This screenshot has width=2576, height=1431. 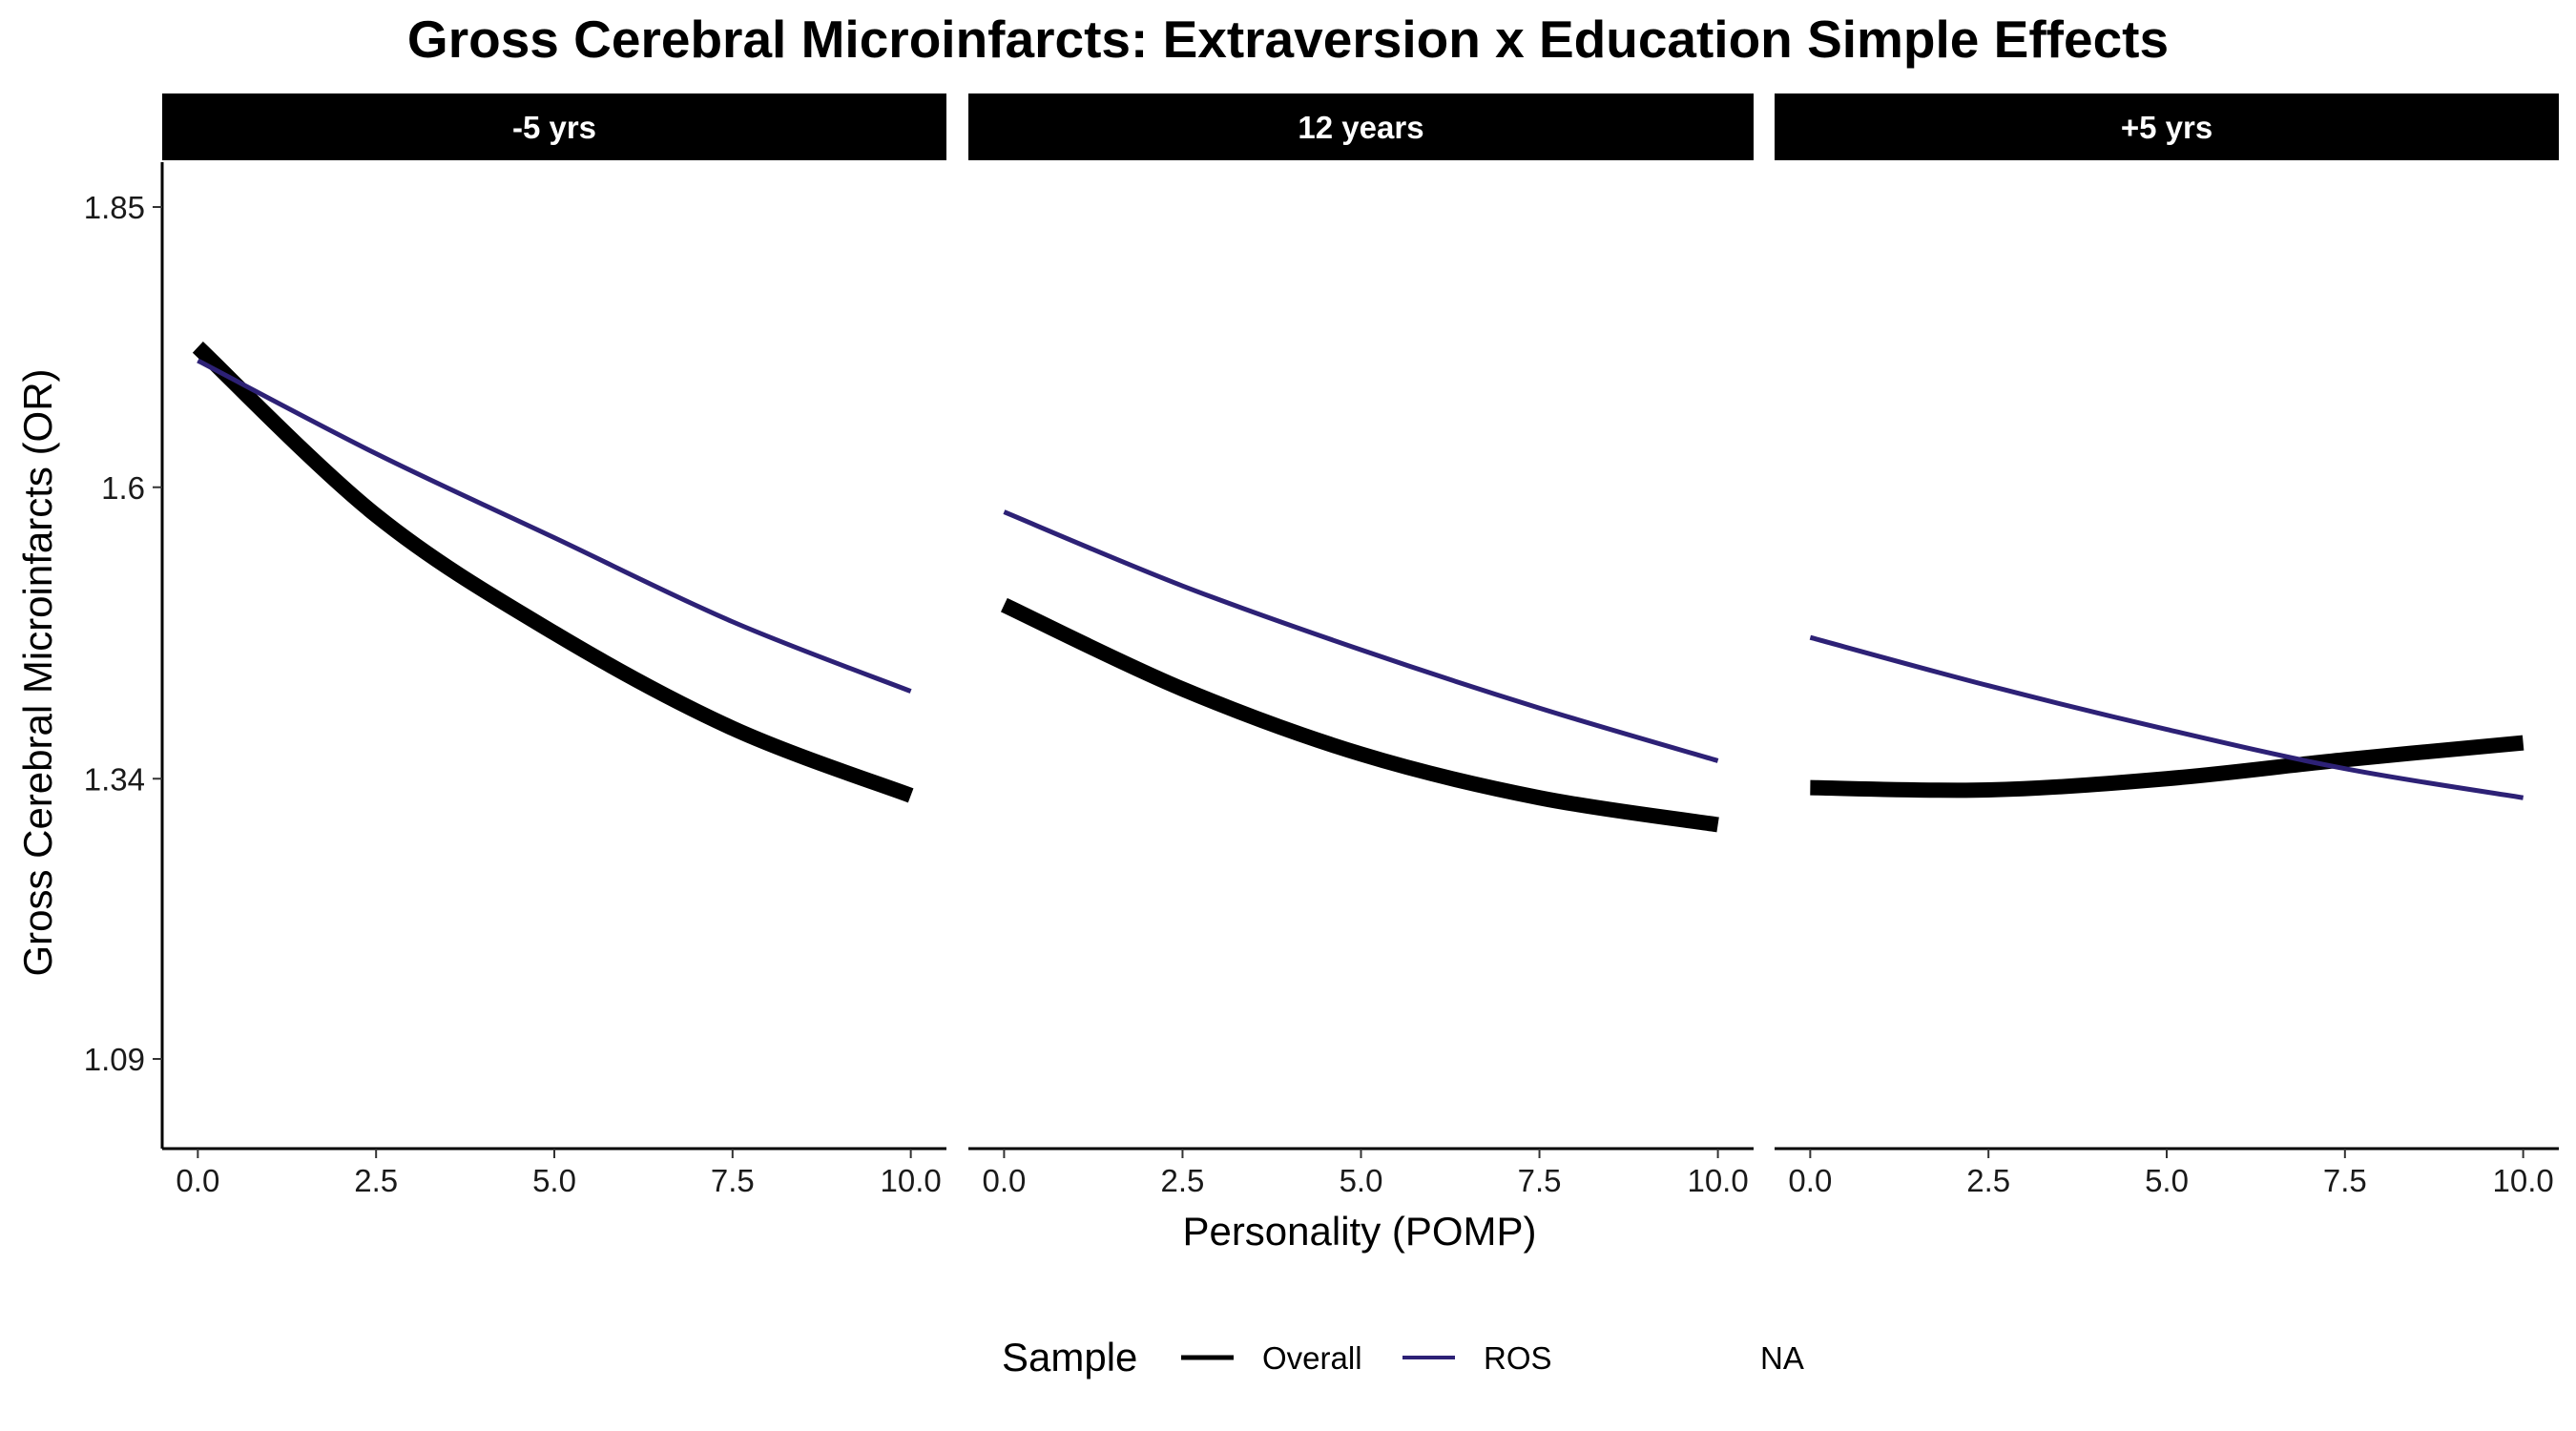 I want to click on y-tick-label: 1.09, so click(x=114, y=1059).